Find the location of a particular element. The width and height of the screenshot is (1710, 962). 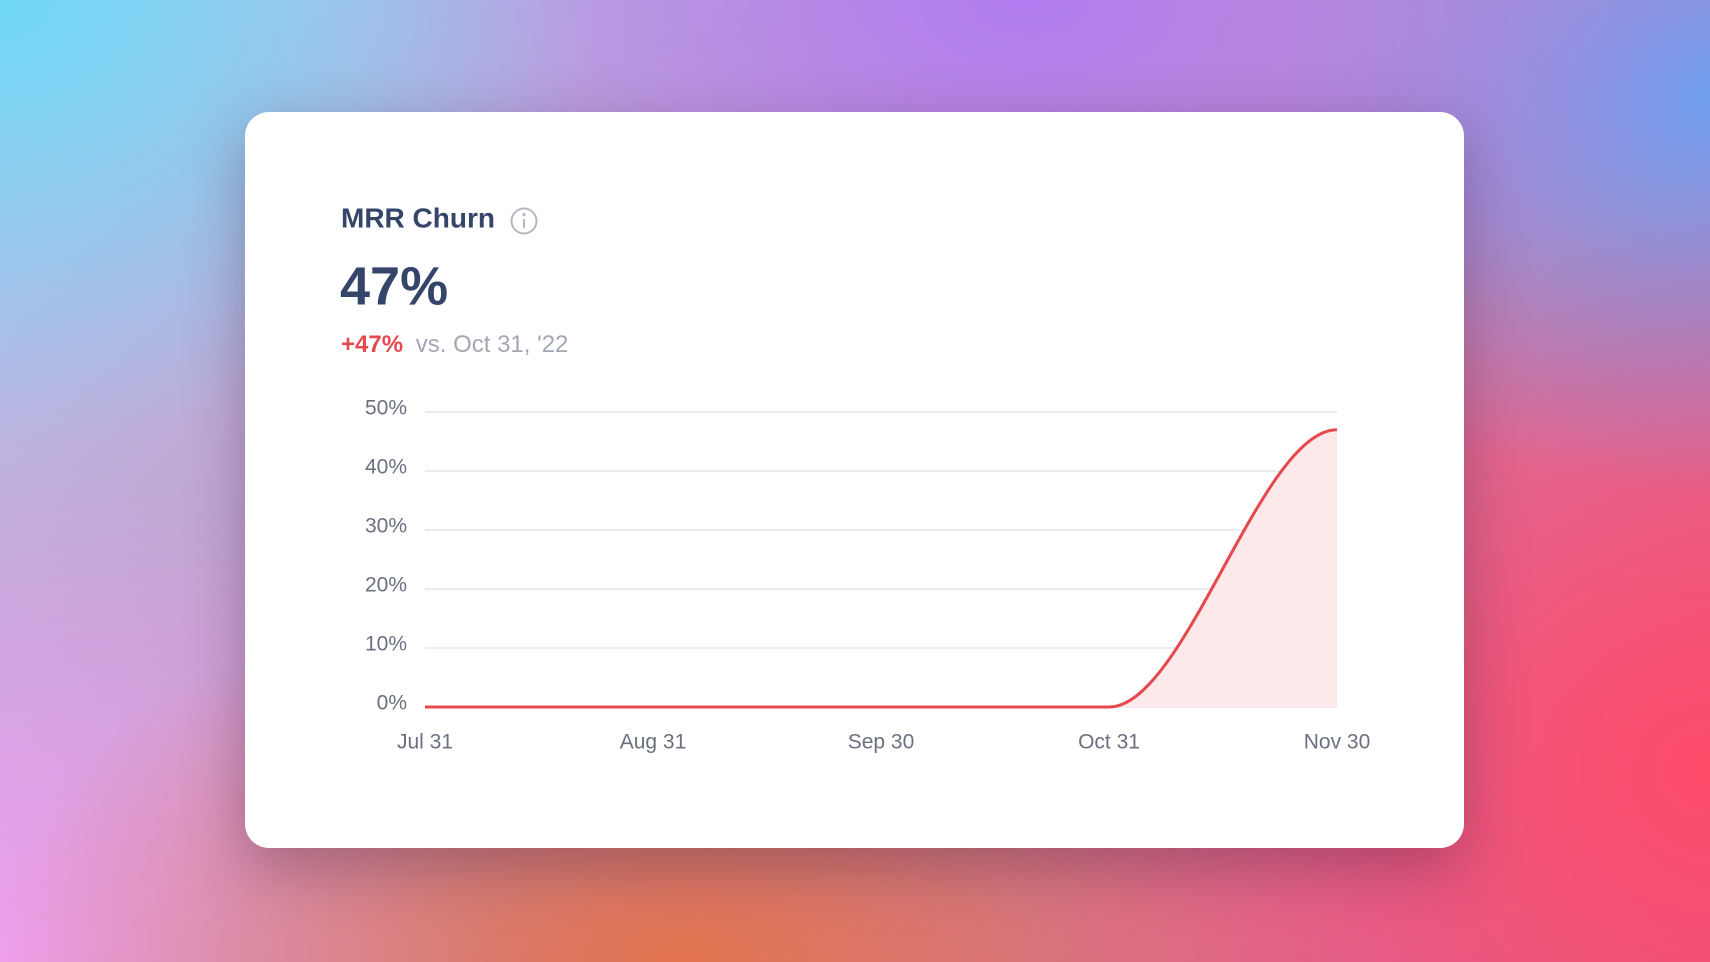

y-tick-label: 50% is located at coordinates (386, 408).